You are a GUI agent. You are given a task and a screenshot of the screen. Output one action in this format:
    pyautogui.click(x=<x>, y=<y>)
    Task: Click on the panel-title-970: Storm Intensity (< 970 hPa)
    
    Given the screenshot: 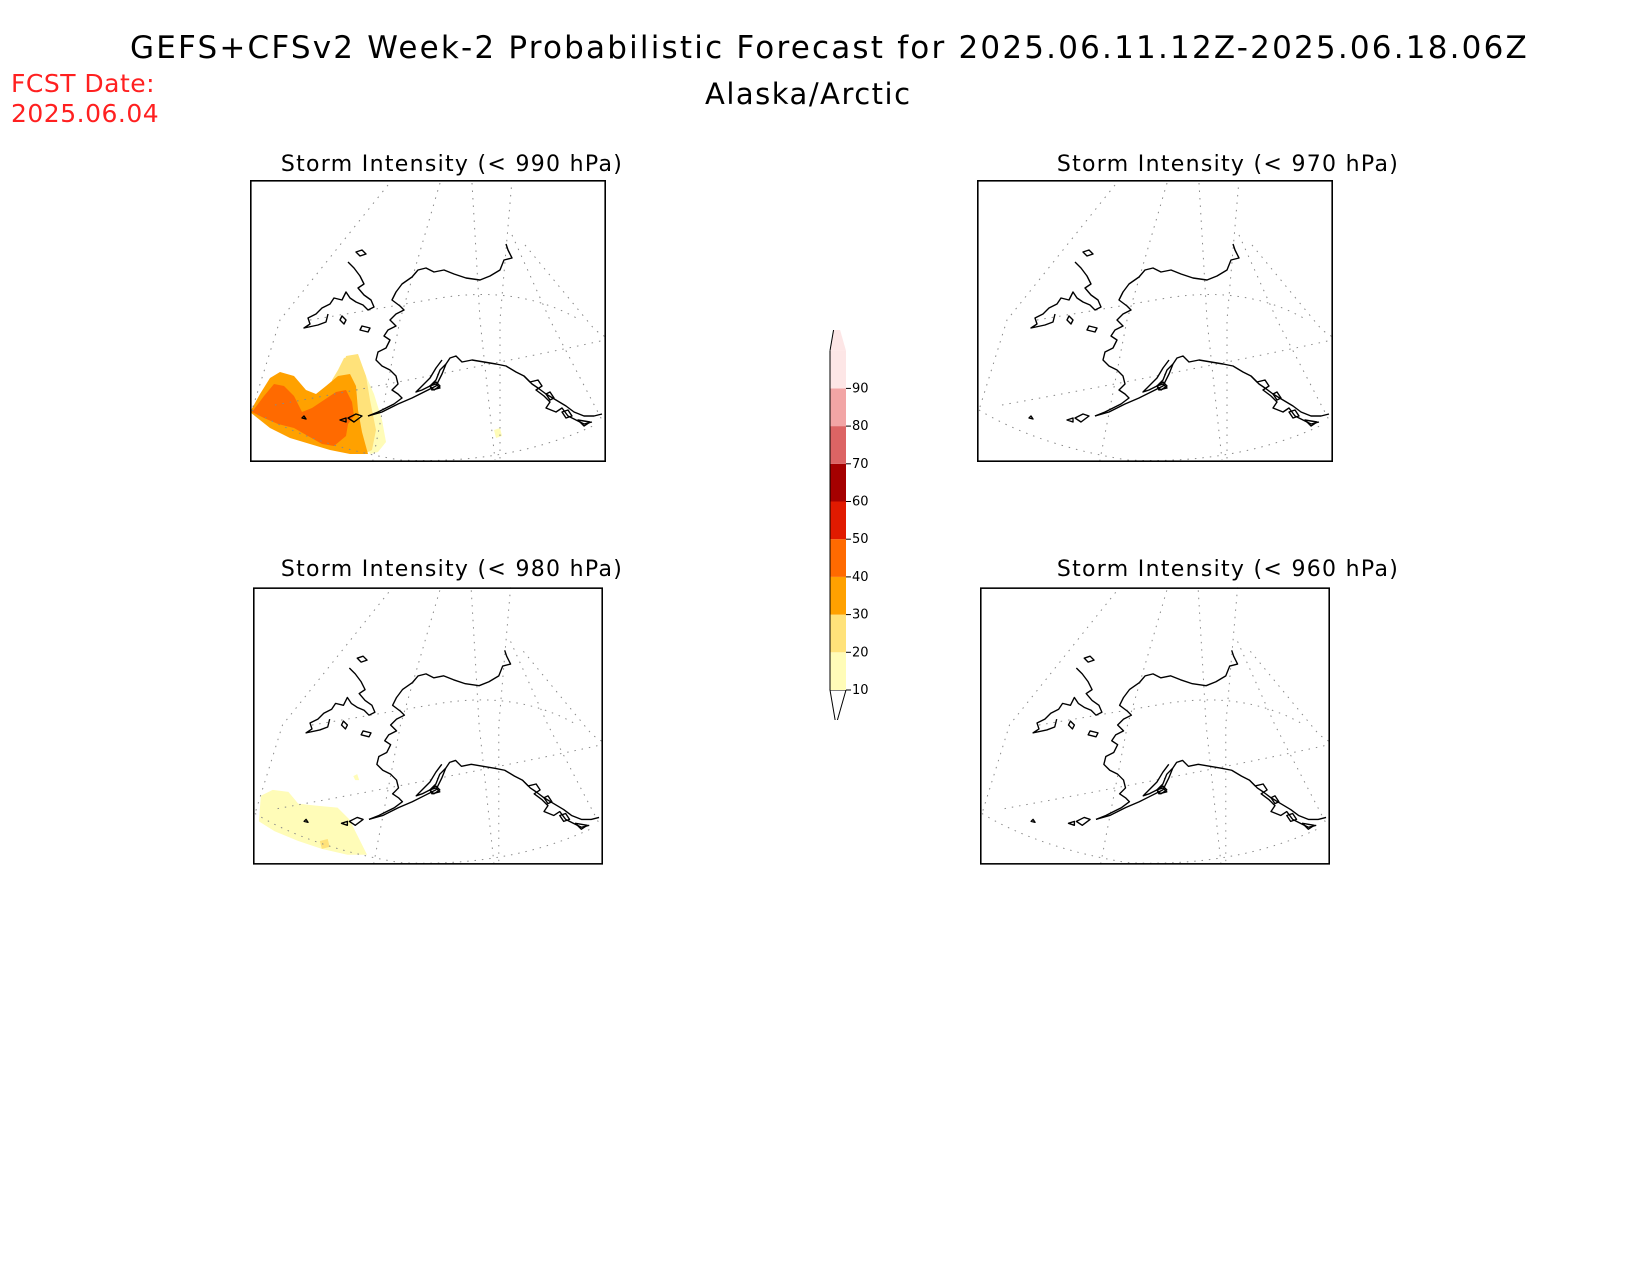 What is the action you would take?
    pyautogui.click(x=1228, y=164)
    